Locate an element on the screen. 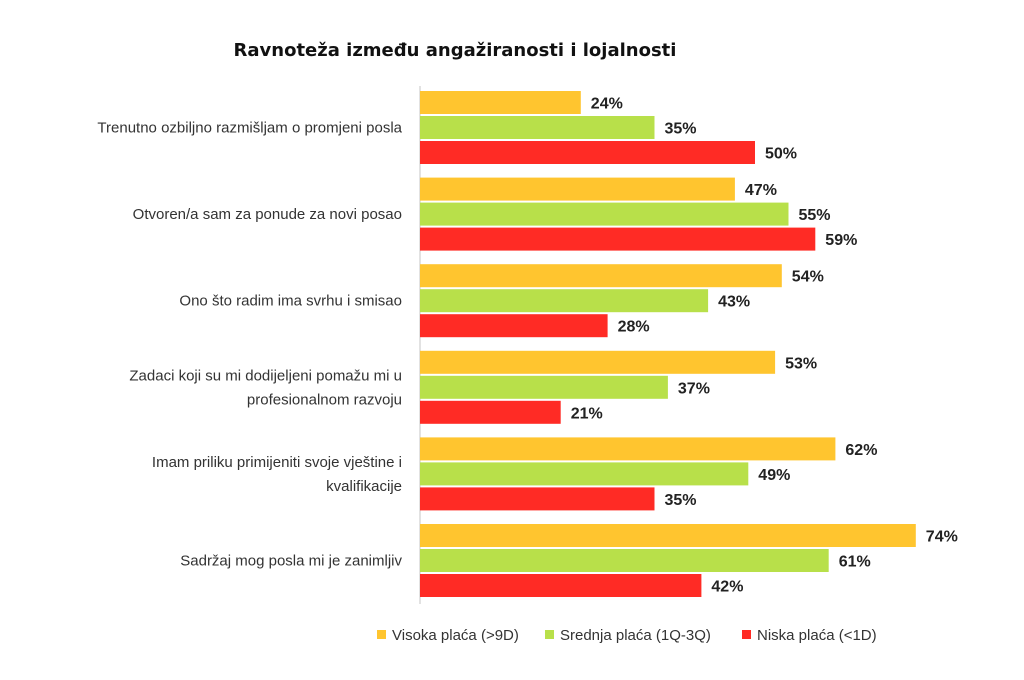  data-label: 28% is located at coordinates (634, 327).